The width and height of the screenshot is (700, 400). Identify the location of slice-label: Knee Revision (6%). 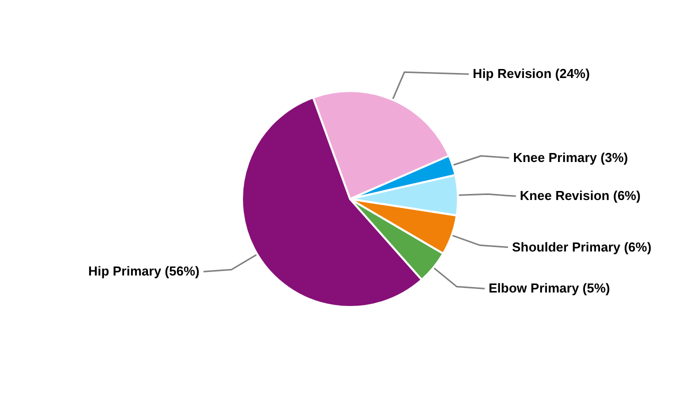
(580, 196).